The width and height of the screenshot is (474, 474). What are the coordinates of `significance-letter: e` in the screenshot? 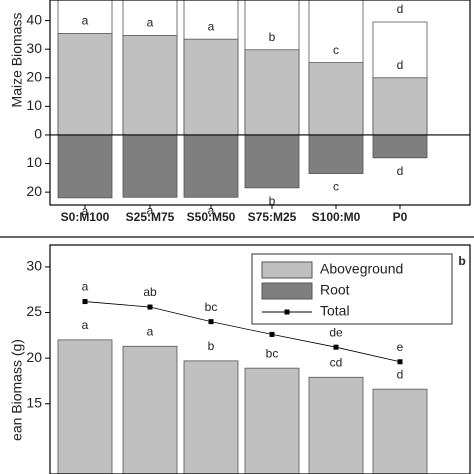 It's located at (400, 347).